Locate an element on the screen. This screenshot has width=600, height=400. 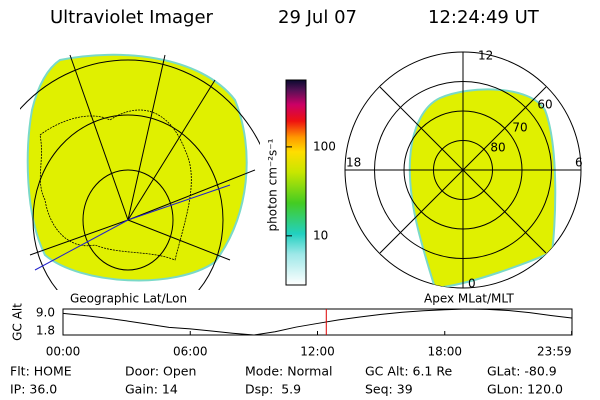
mlt-label: 18 is located at coordinates (353, 163).